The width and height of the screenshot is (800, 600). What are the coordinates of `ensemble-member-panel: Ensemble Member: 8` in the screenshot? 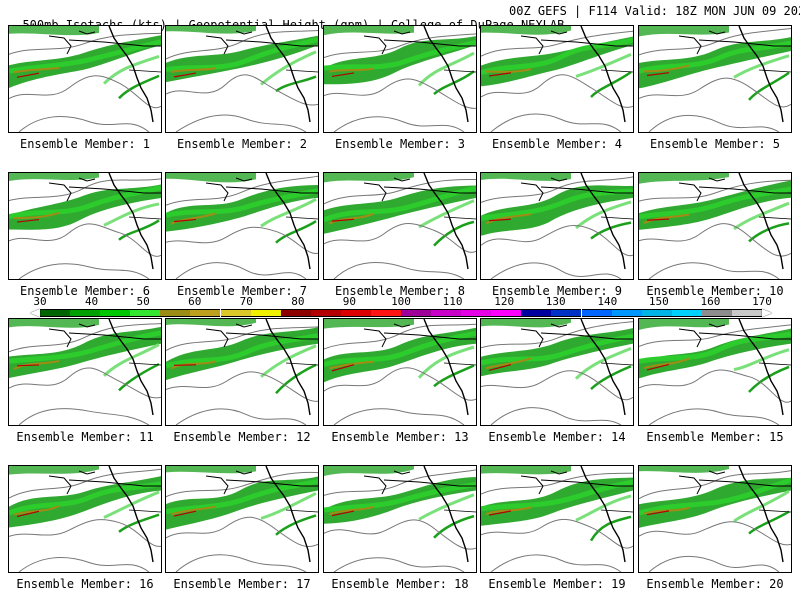 It's located at (400, 236).